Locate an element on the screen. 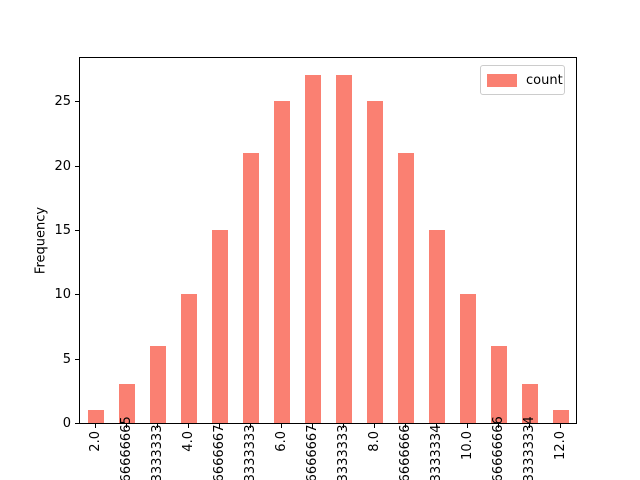 The width and height of the screenshot is (640, 480). x-tick-label: 10.666666666666666 is located at coordinates (498, 448).